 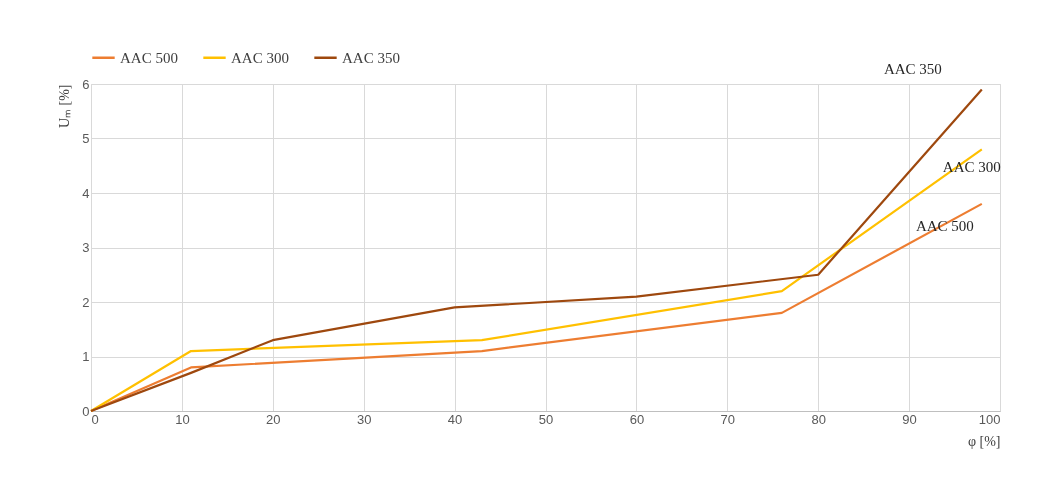 What do you see at coordinates (909, 419) in the screenshot?
I see `x-tick-label: 90` at bounding box center [909, 419].